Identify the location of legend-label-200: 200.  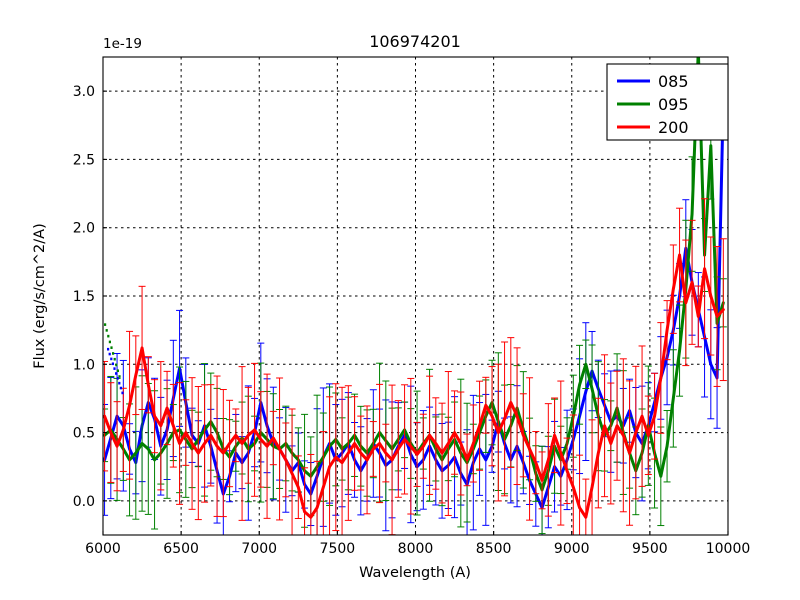
(673, 127).